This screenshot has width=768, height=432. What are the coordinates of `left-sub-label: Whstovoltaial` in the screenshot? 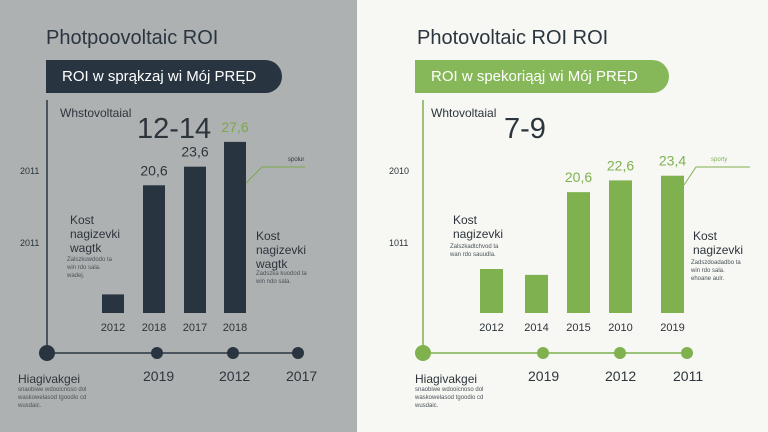 It's located at (96, 113).